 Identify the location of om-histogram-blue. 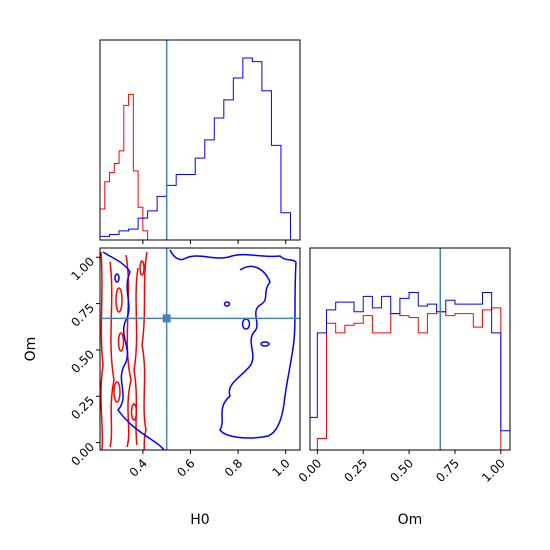
(410, 371).